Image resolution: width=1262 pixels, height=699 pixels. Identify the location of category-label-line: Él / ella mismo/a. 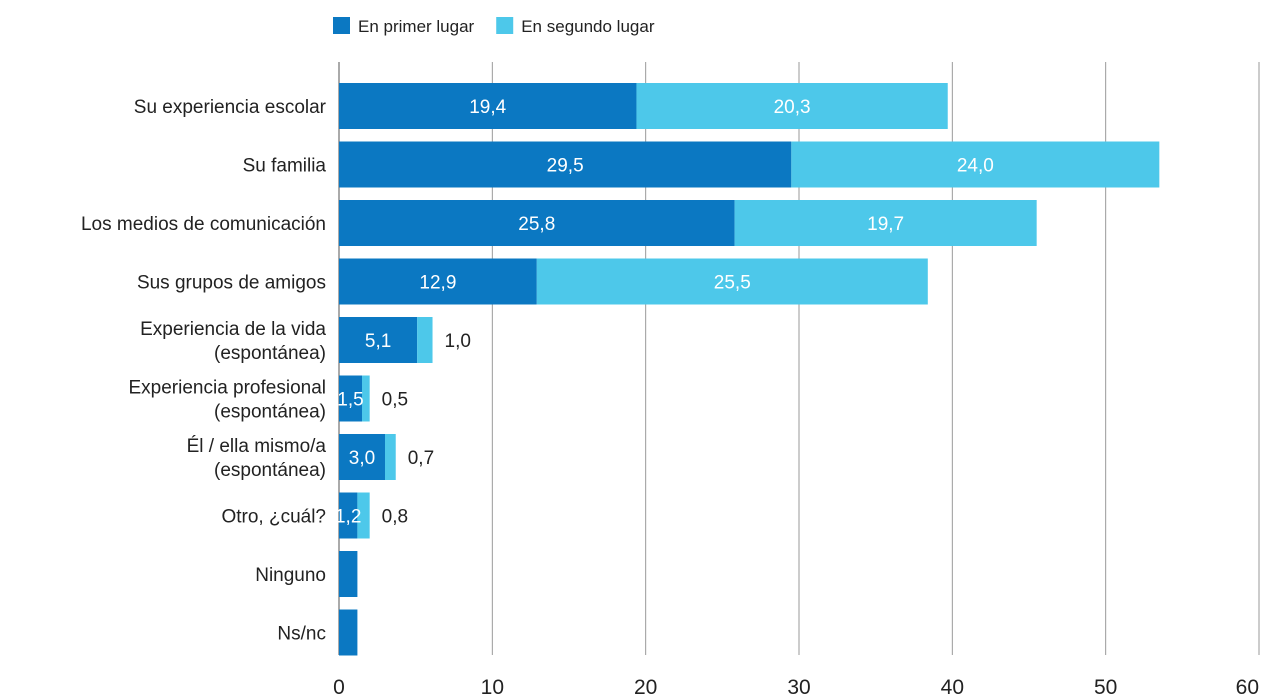
(257, 446).